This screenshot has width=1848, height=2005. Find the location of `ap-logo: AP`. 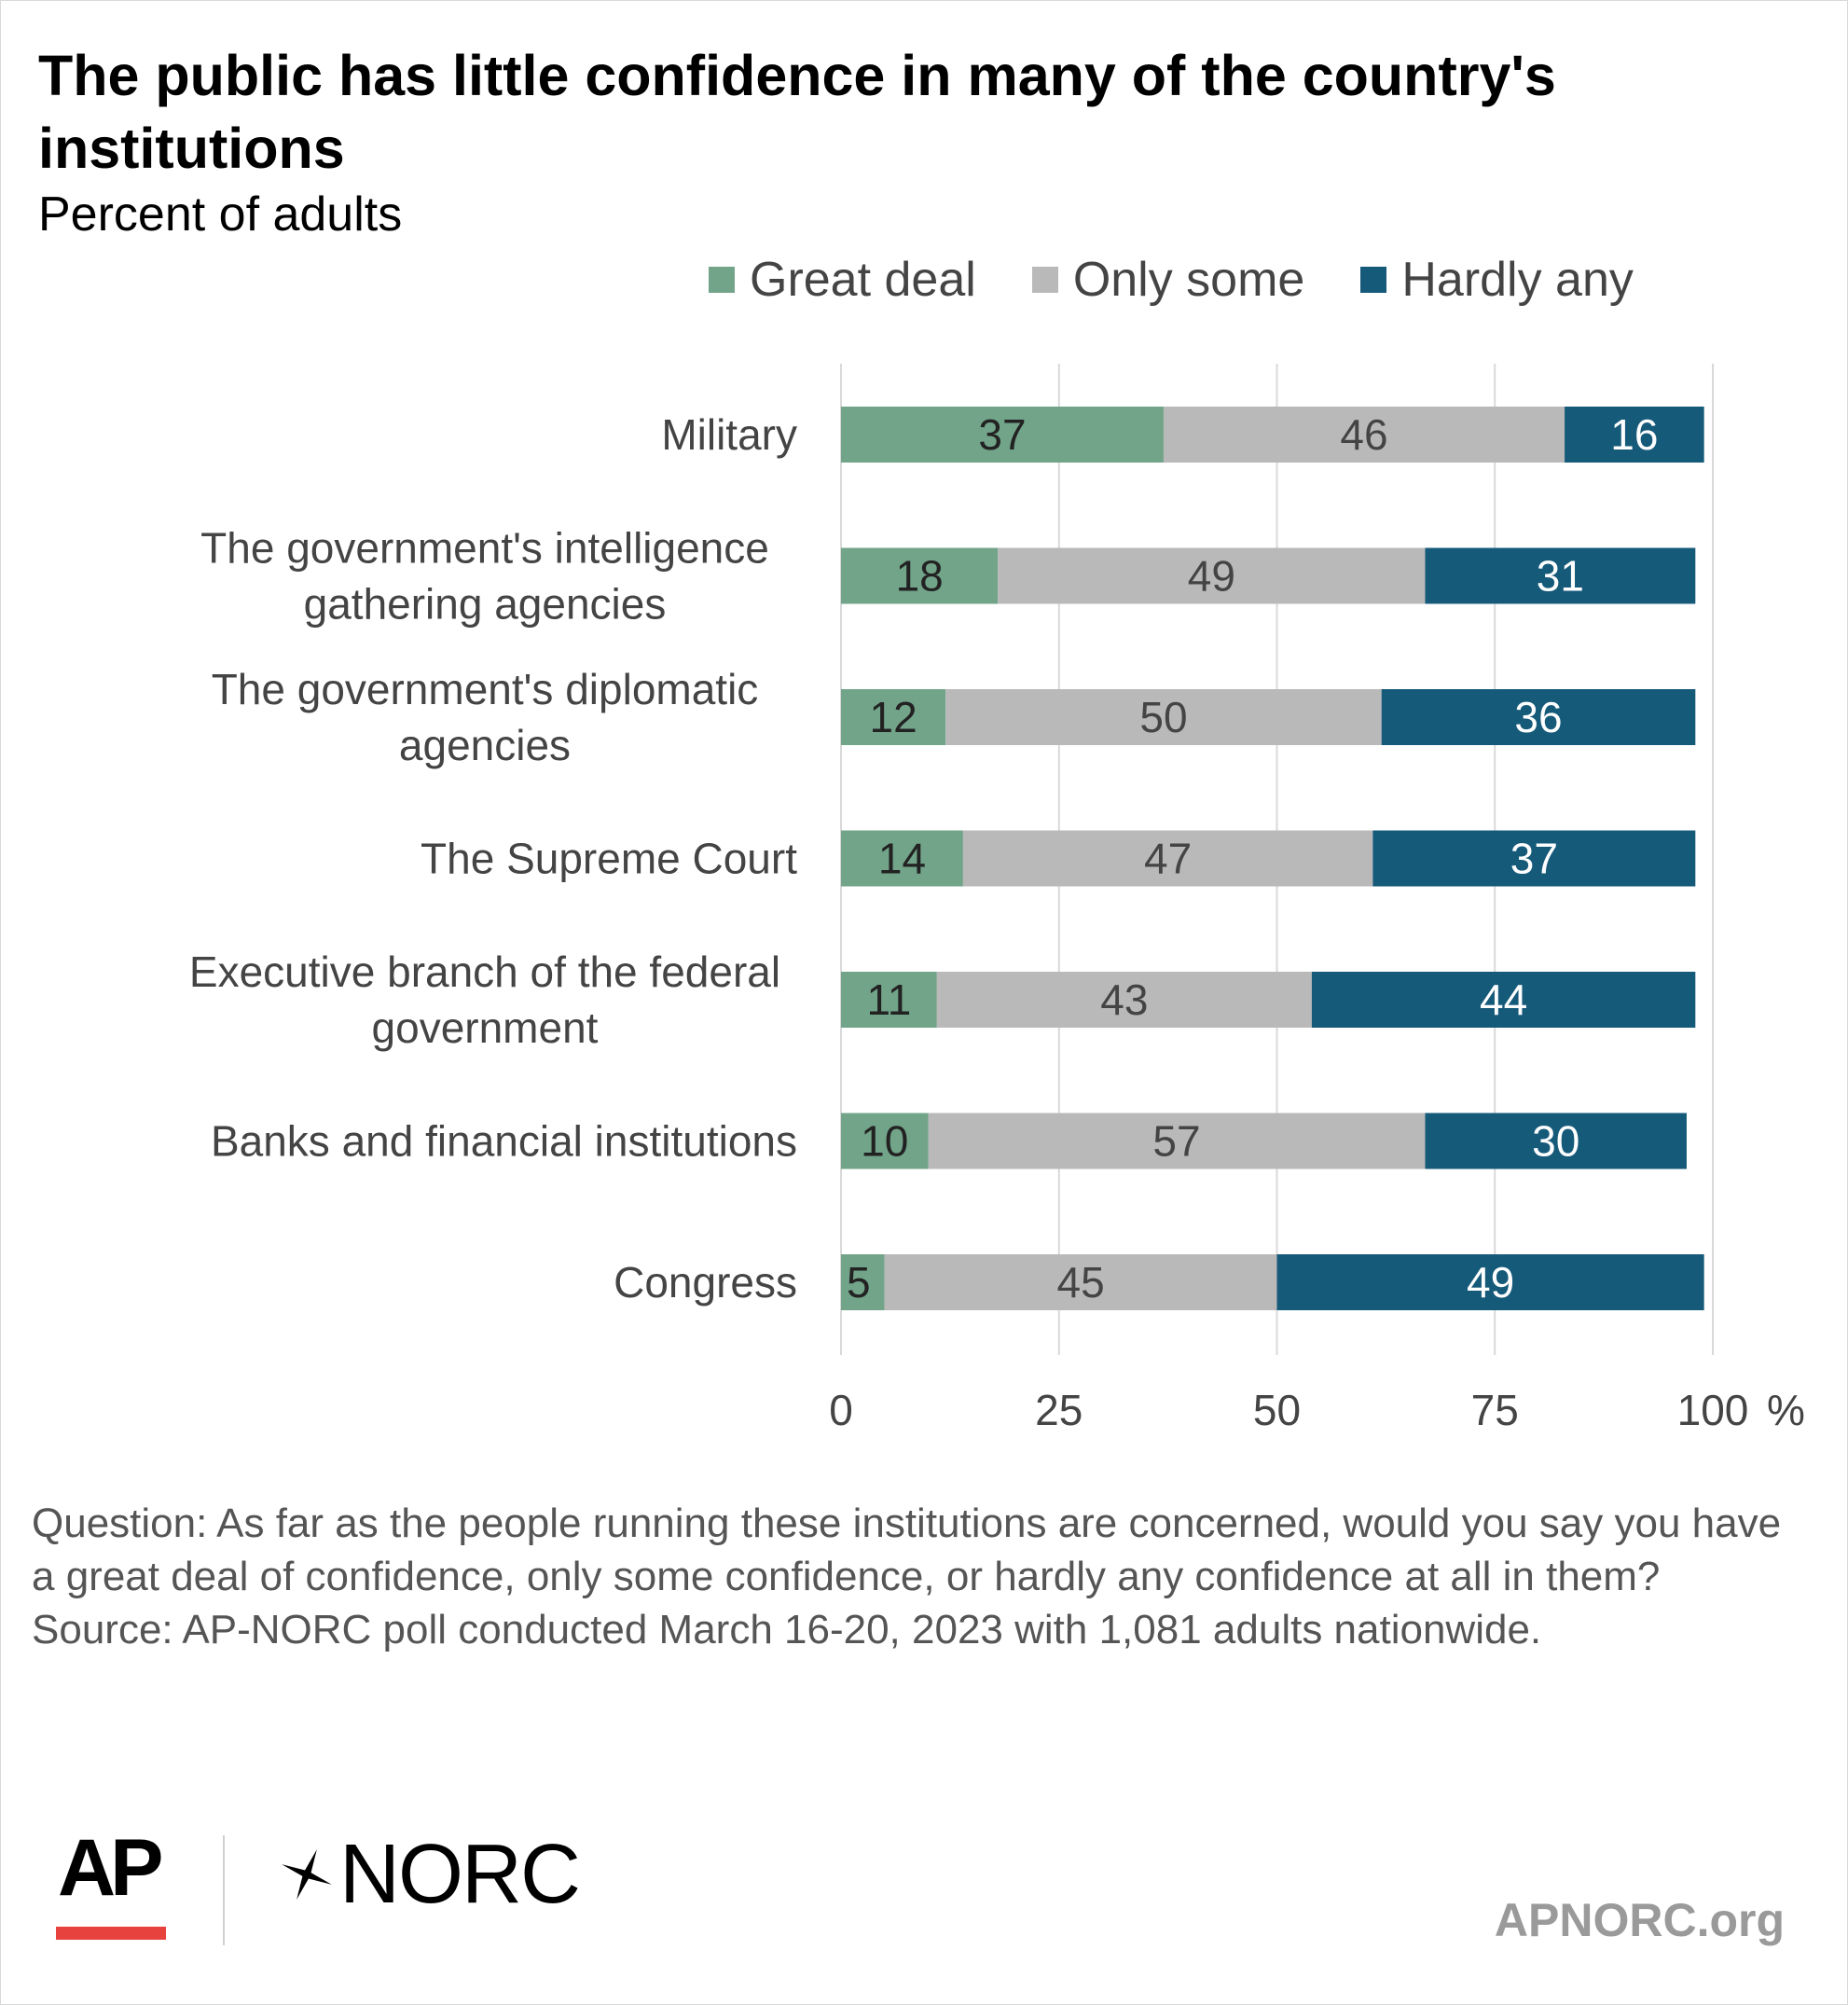

ap-logo: AP is located at coordinates (111, 1882).